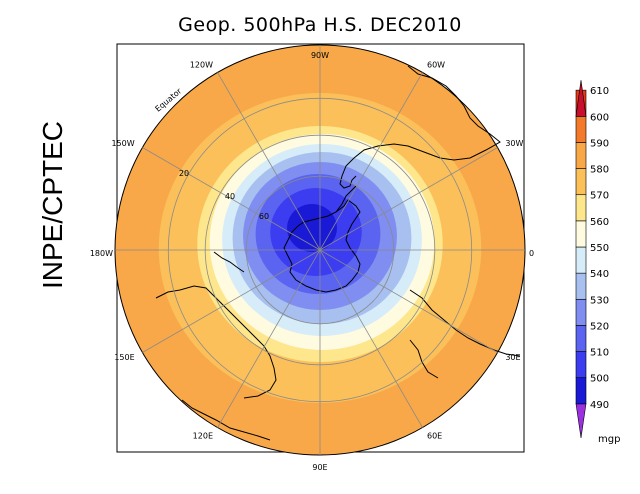 The width and height of the screenshot is (640, 494). I want to click on colorbar-tick-label: 500, so click(599, 379).